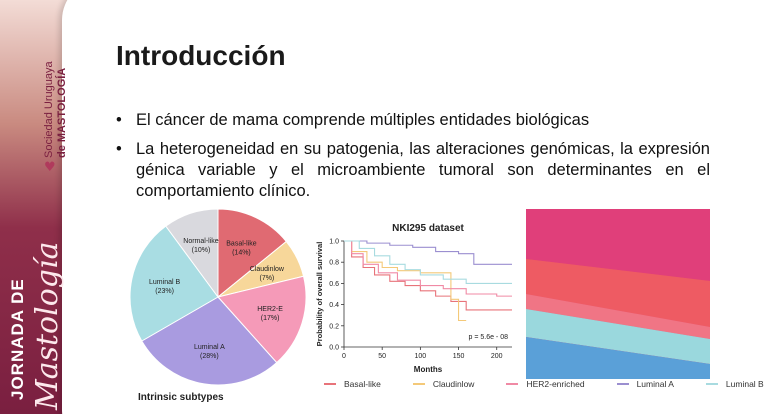 This screenshot has width=768, height=414. Describe the element at coordinates (241, 253) in the screenshot. I see `pie-slice-value: (14%)` at that location.